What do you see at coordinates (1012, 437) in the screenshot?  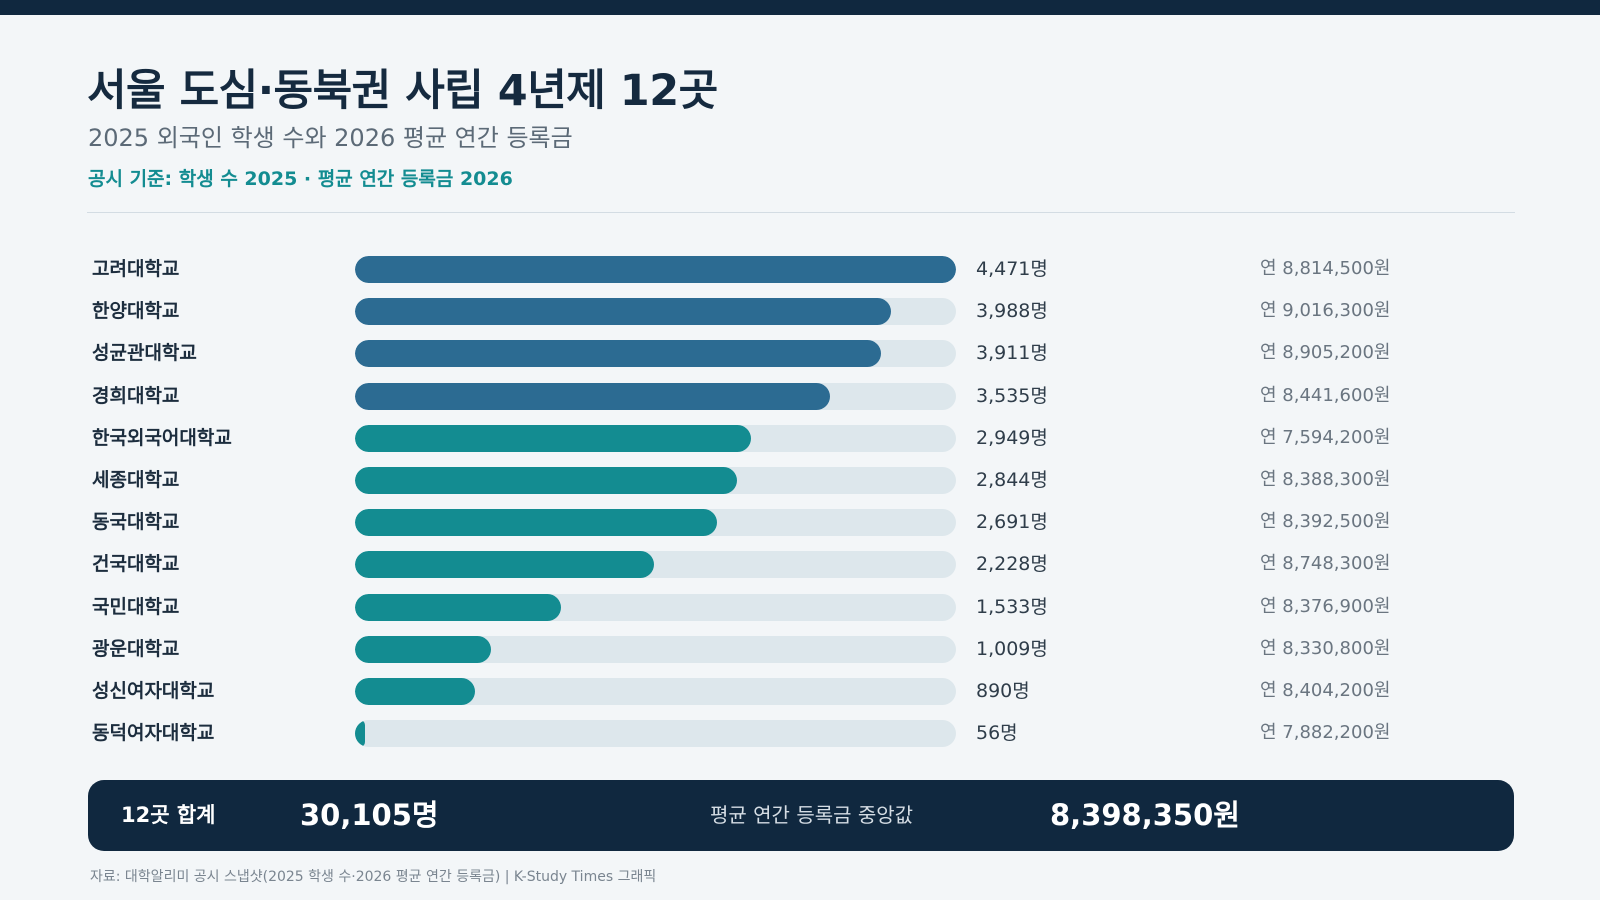 I see `student-count-label: 2,949명` at bounding box center [1012, 437].